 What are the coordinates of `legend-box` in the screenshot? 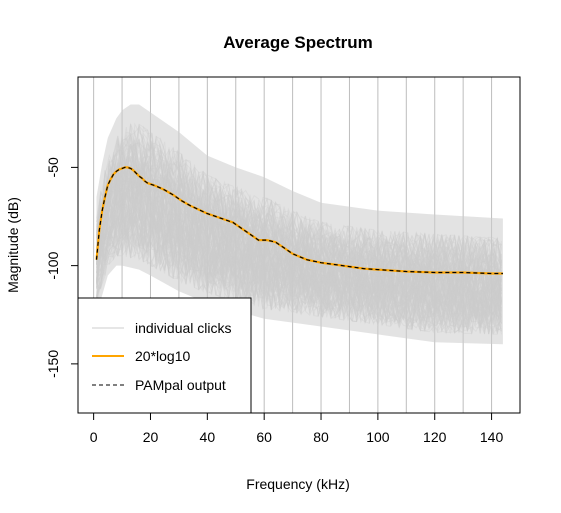 It's located at (164, 355).